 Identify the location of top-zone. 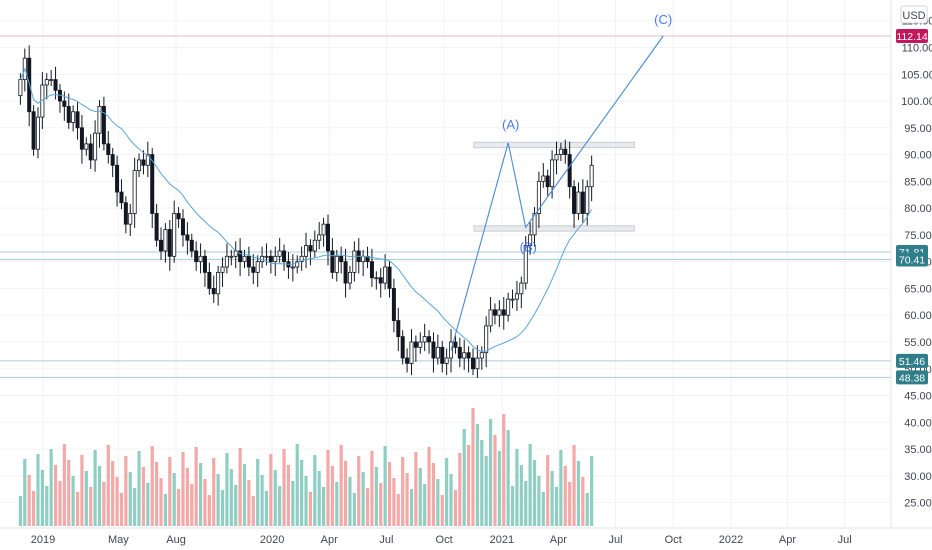
(554, 145).